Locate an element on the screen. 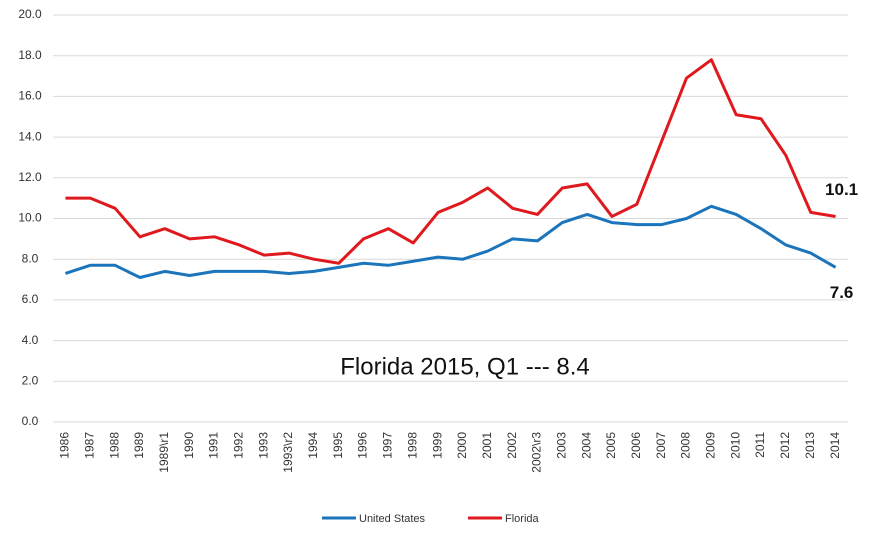  x-tick-label: 2008 is located at coordinates (686, 445).